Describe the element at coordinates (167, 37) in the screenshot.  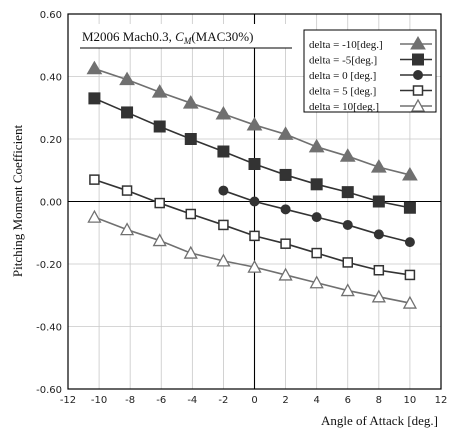
I see `chart-title: M2006 Mach0.3, CM(MAC30%)` at that location.